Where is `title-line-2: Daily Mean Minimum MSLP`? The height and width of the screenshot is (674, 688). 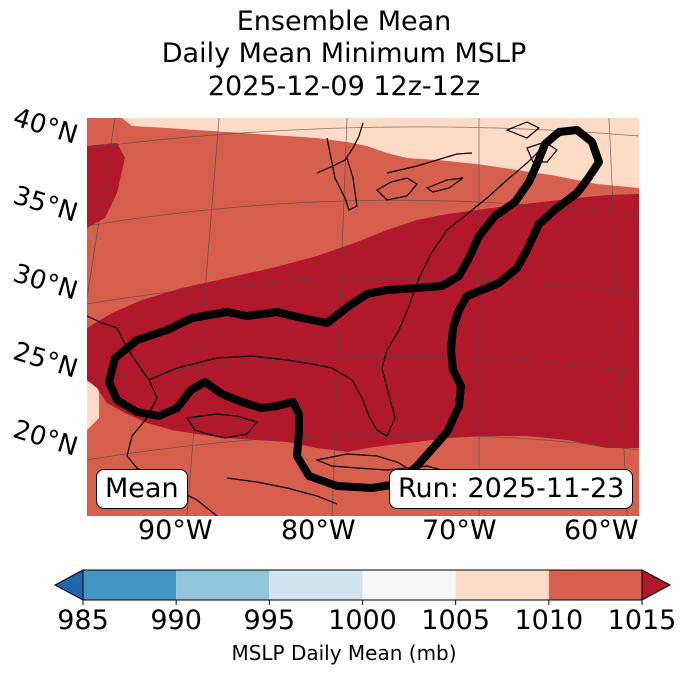
title-line-2: Daily Mean Minimum MSLP is located at coordinates (344, 53).